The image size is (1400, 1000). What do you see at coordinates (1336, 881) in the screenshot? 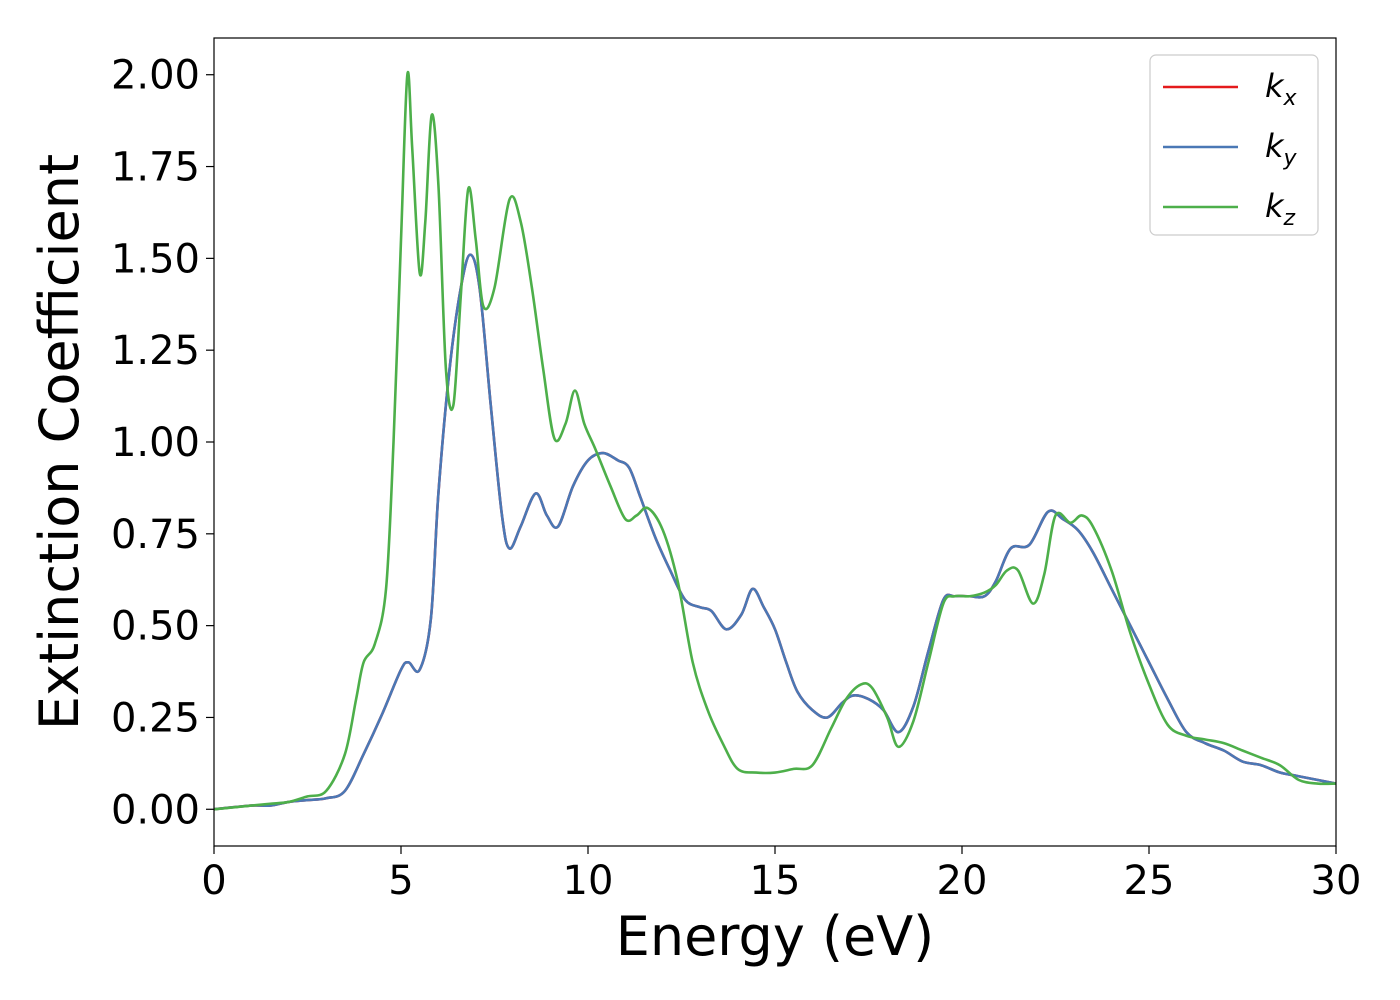
I see `x-tick-label: 30` at bounding box center [1336, 881].